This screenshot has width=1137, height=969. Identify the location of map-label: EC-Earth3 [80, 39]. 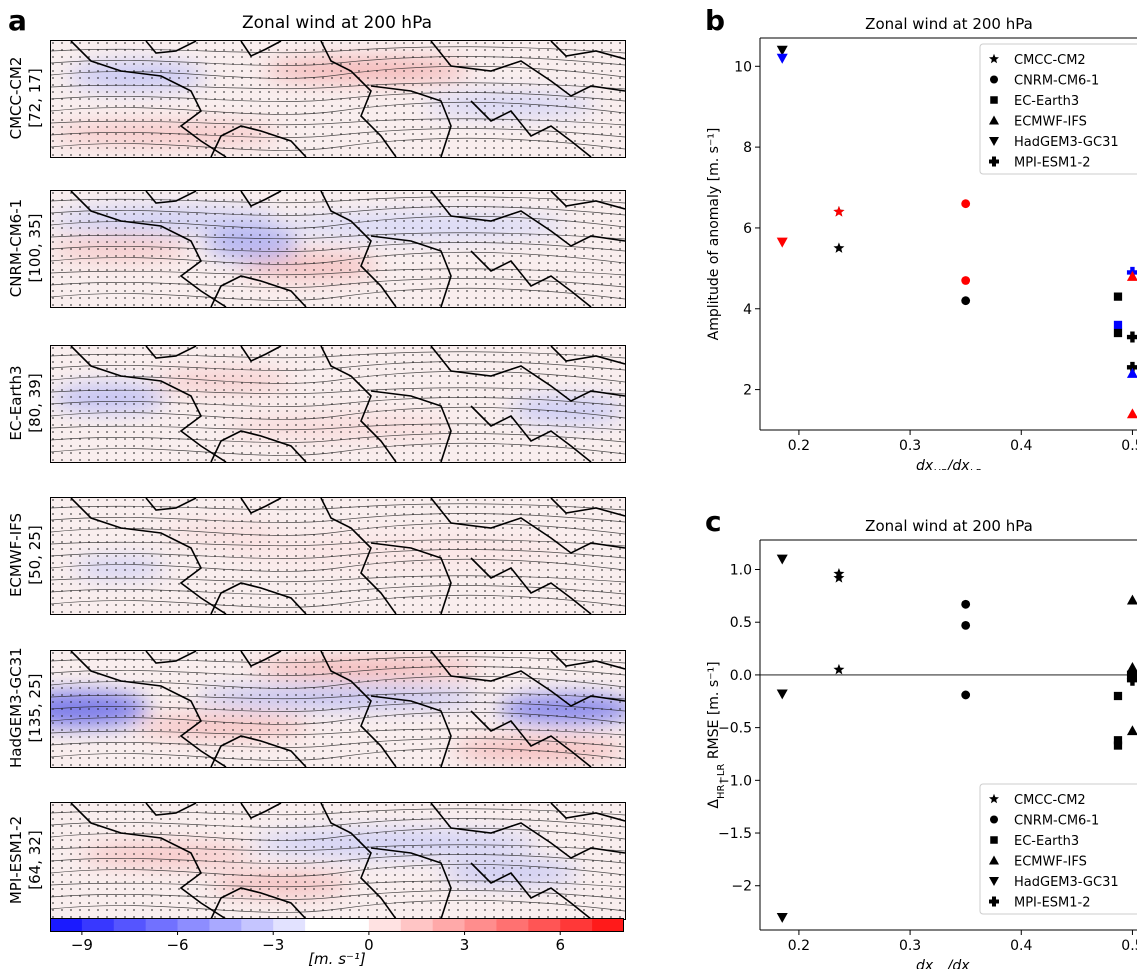
(27, 403).